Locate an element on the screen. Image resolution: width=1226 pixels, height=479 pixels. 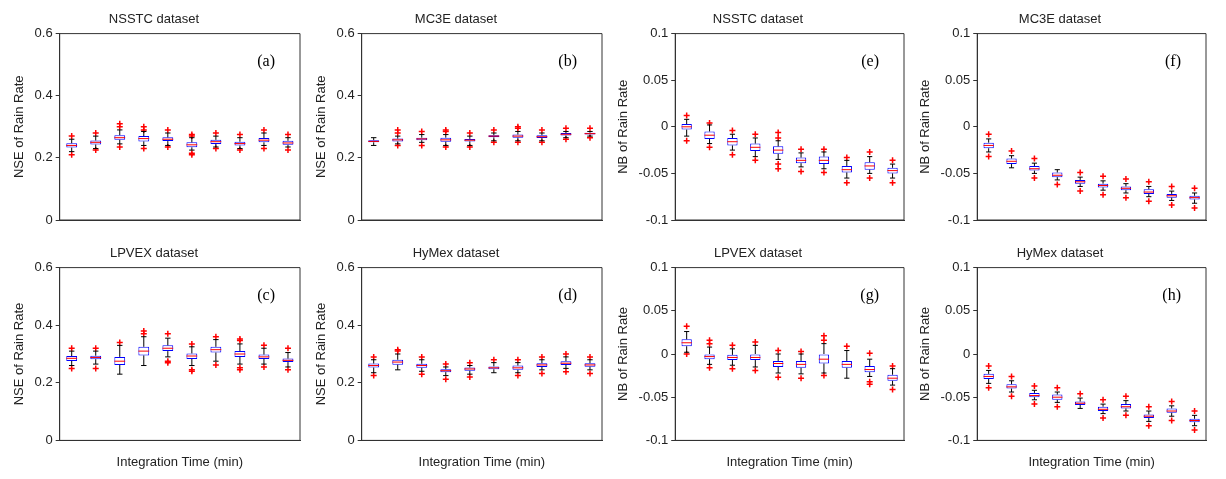
annotation: (c) is located at coordinates (266, 294).